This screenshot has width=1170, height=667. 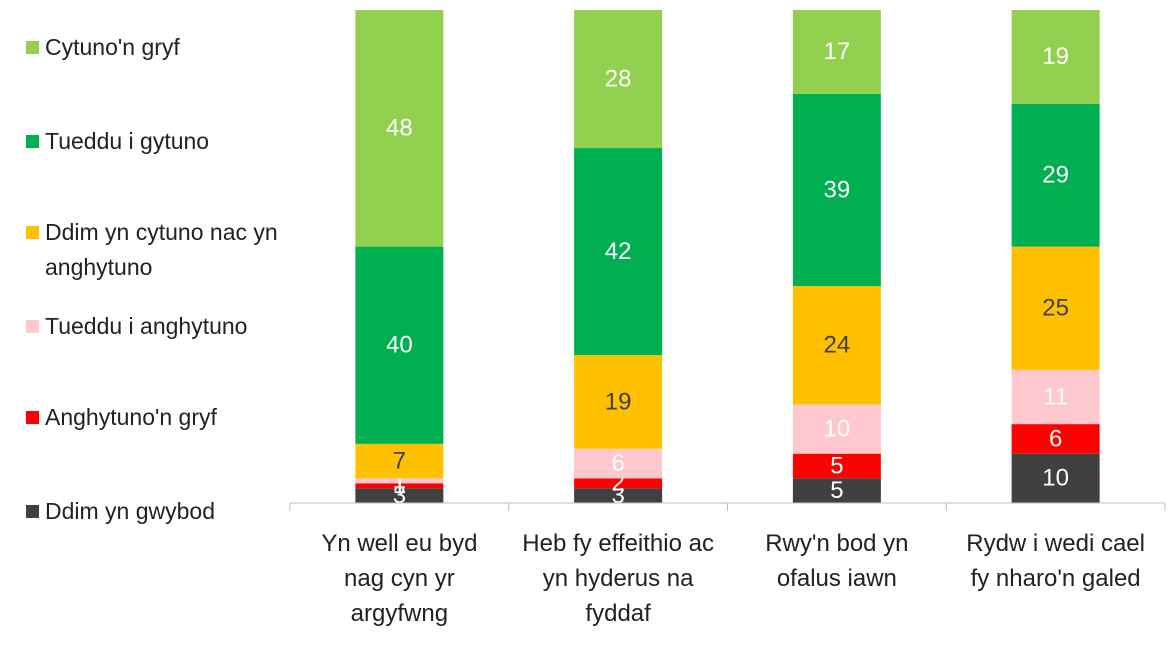 I want to click on data-label: 25, so click(x=1055, y=308).